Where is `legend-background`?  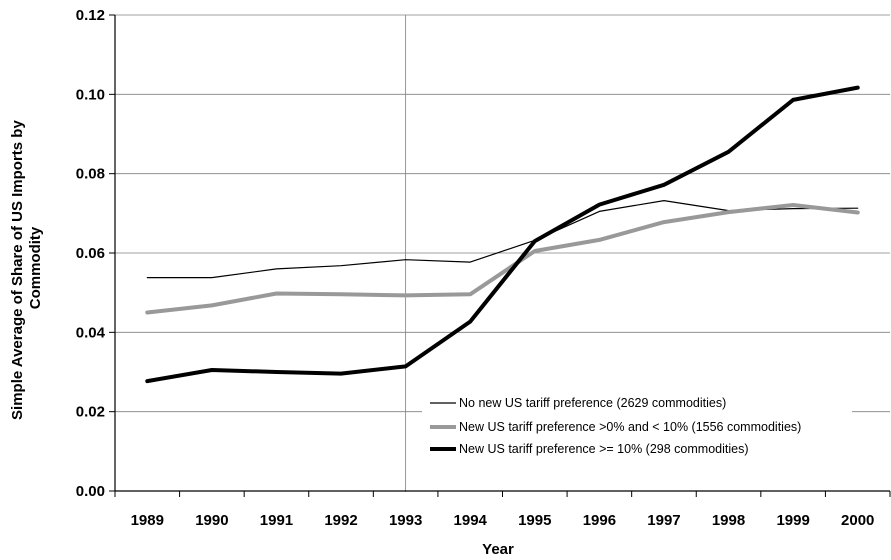
legend-background is located at coordinates (637, 427).